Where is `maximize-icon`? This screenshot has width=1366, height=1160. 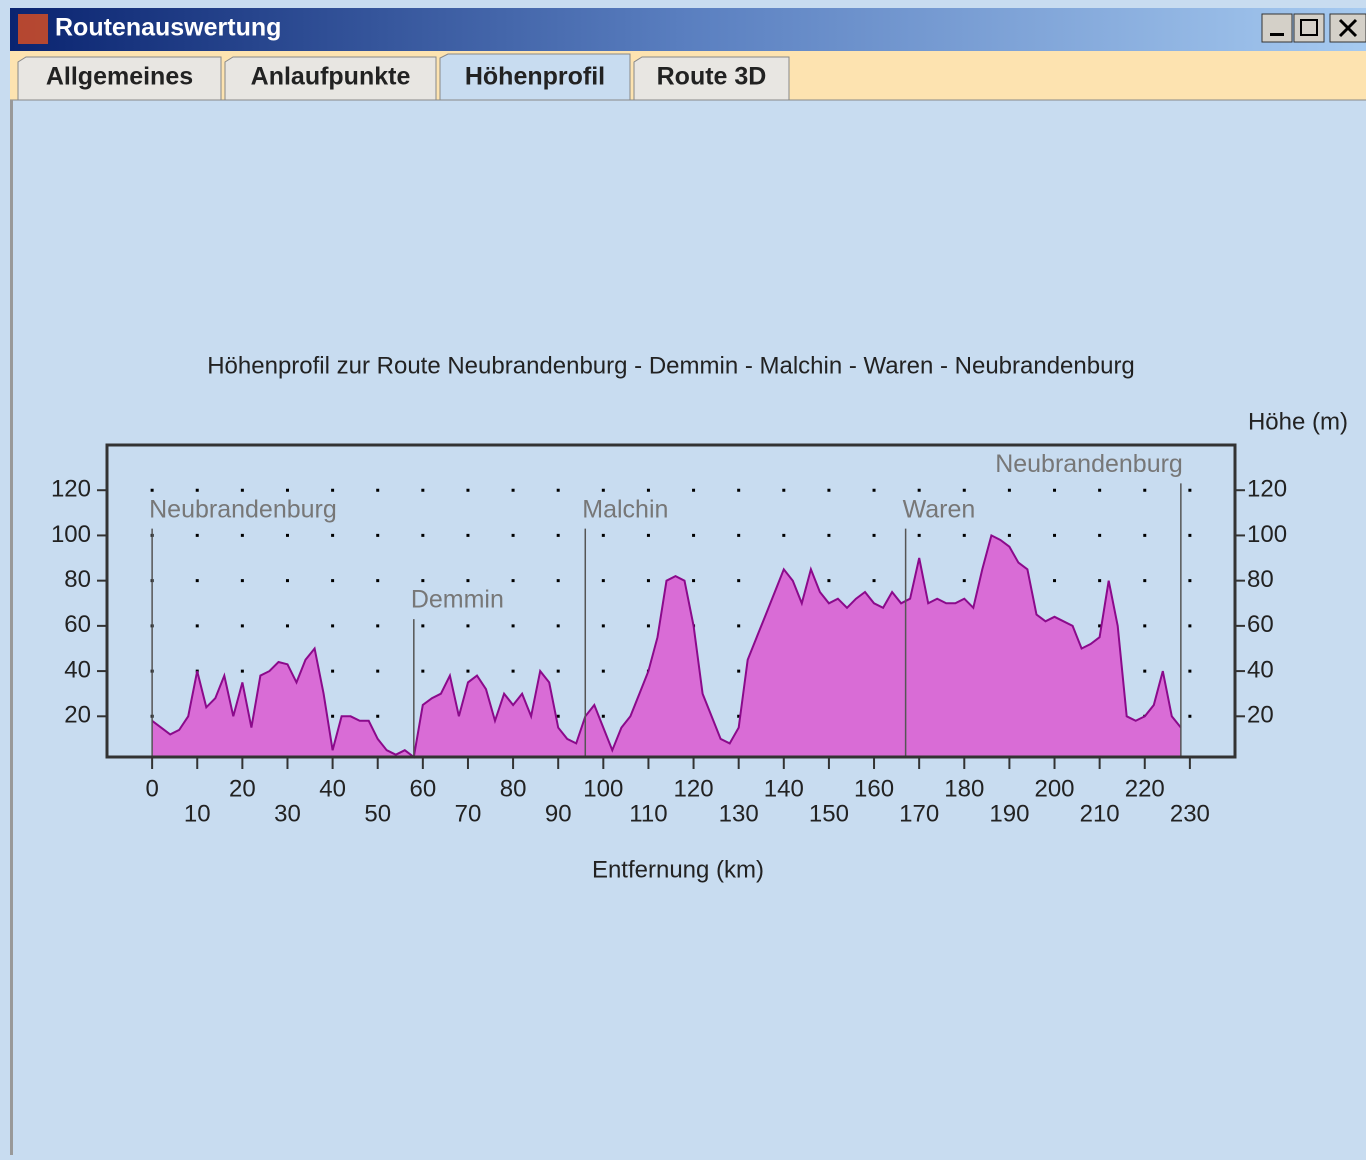 maximize-icon is located at coordinates (1309, 27).